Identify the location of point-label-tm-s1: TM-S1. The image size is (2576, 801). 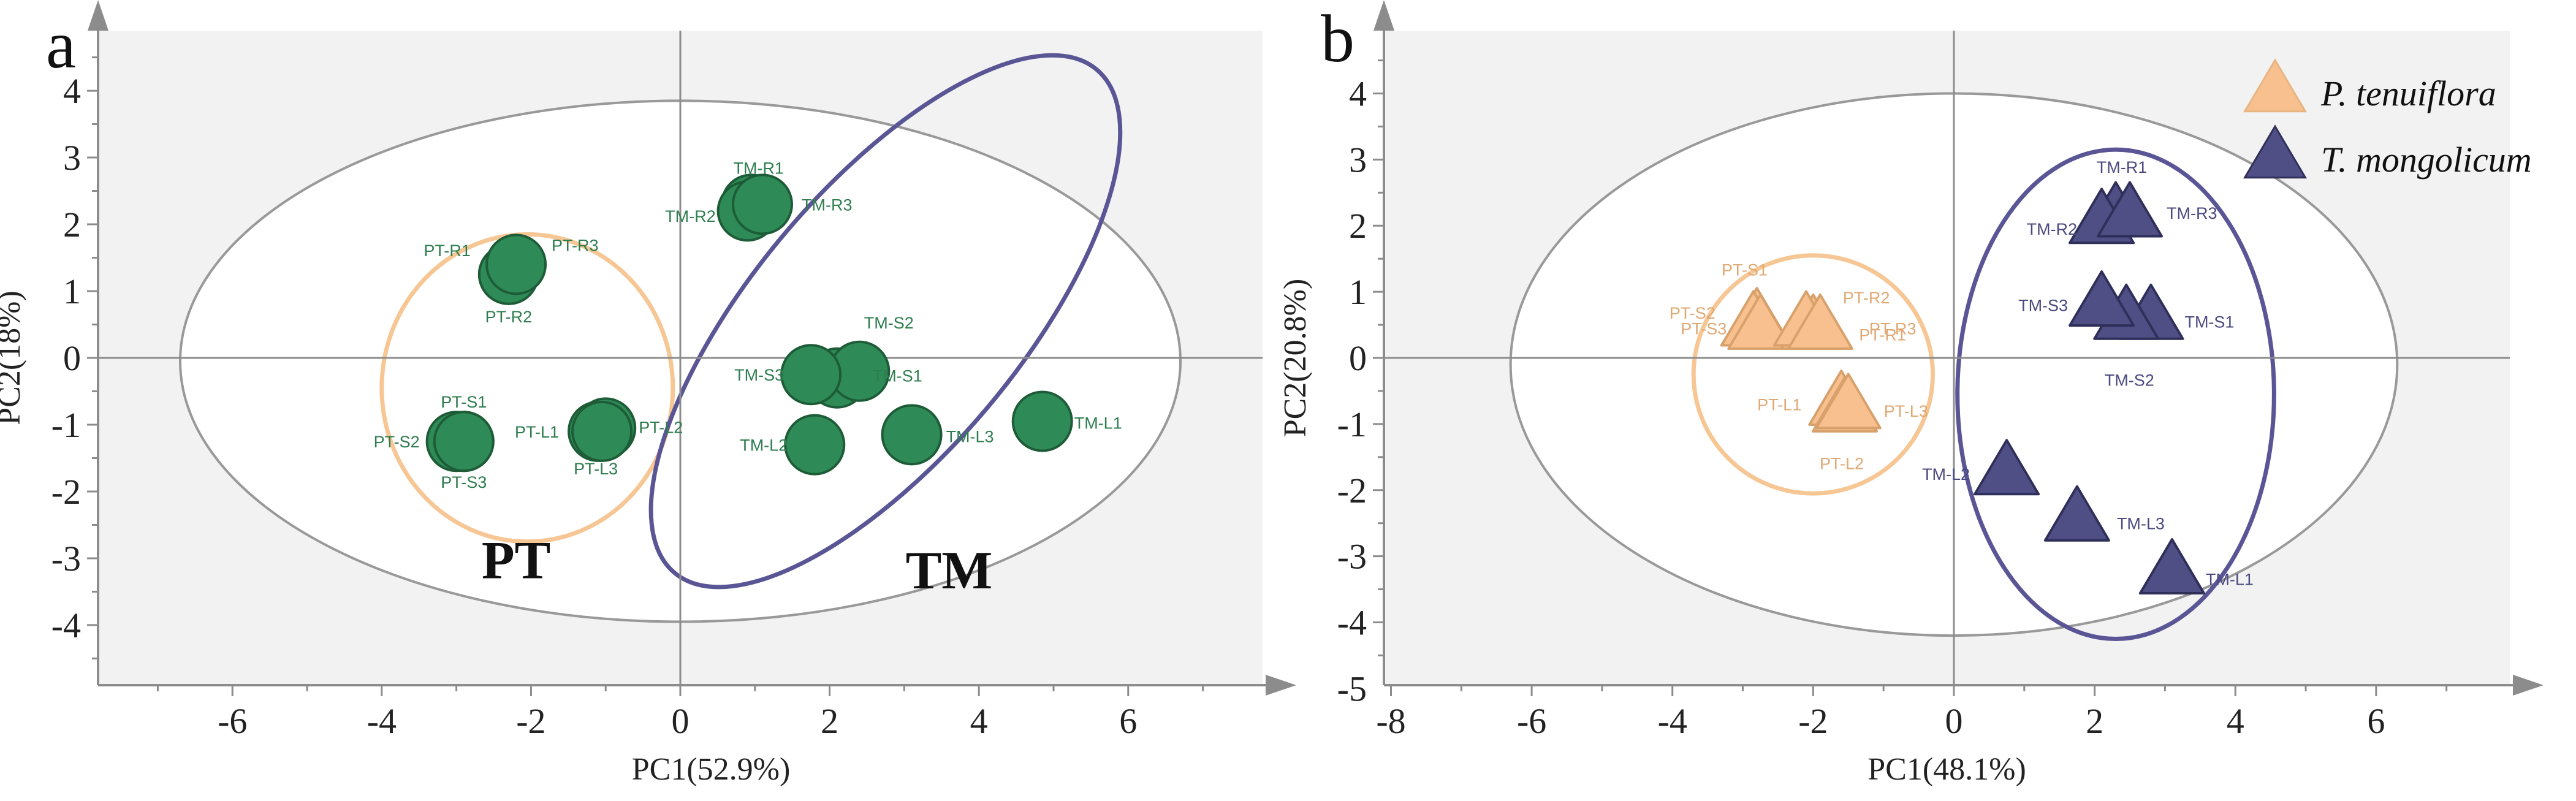
(897, 376).